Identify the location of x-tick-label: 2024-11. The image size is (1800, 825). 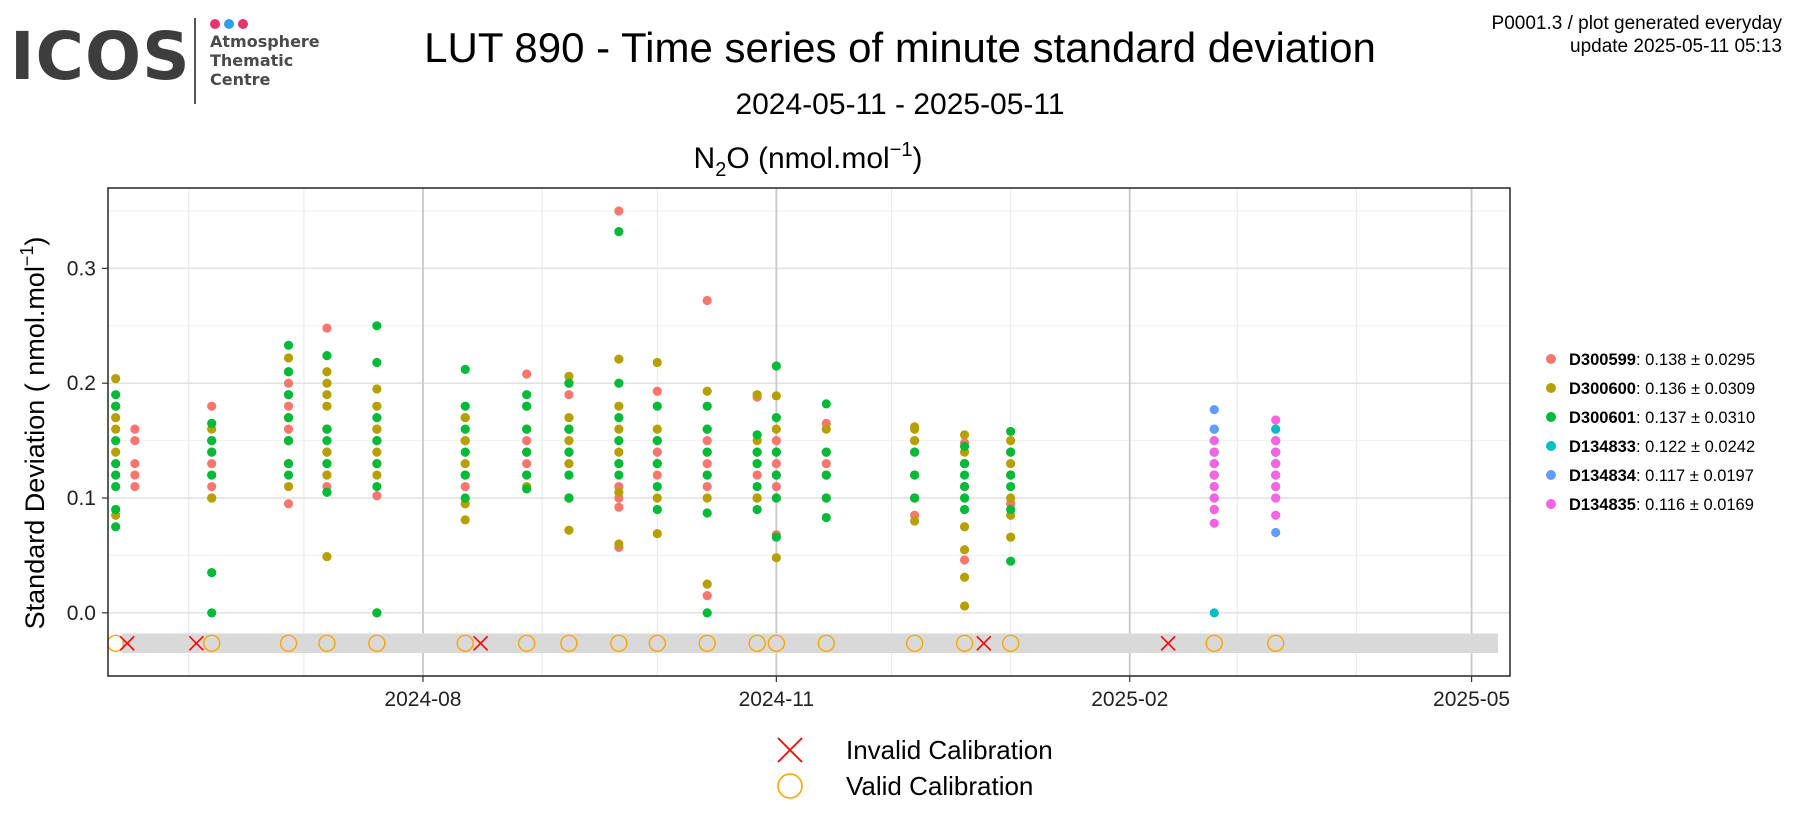
(777, 699).